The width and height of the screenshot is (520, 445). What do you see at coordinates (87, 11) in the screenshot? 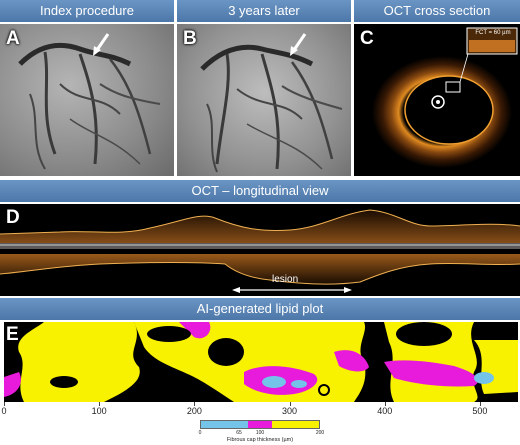
I see `header-index-procedure: Index procedure` at bounding box center [87, 11].